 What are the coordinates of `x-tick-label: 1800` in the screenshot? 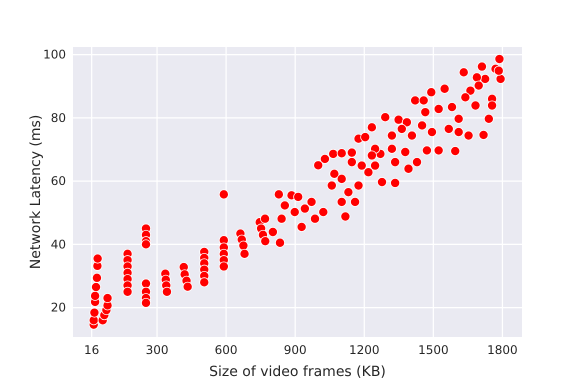 It's located at (502, 350).